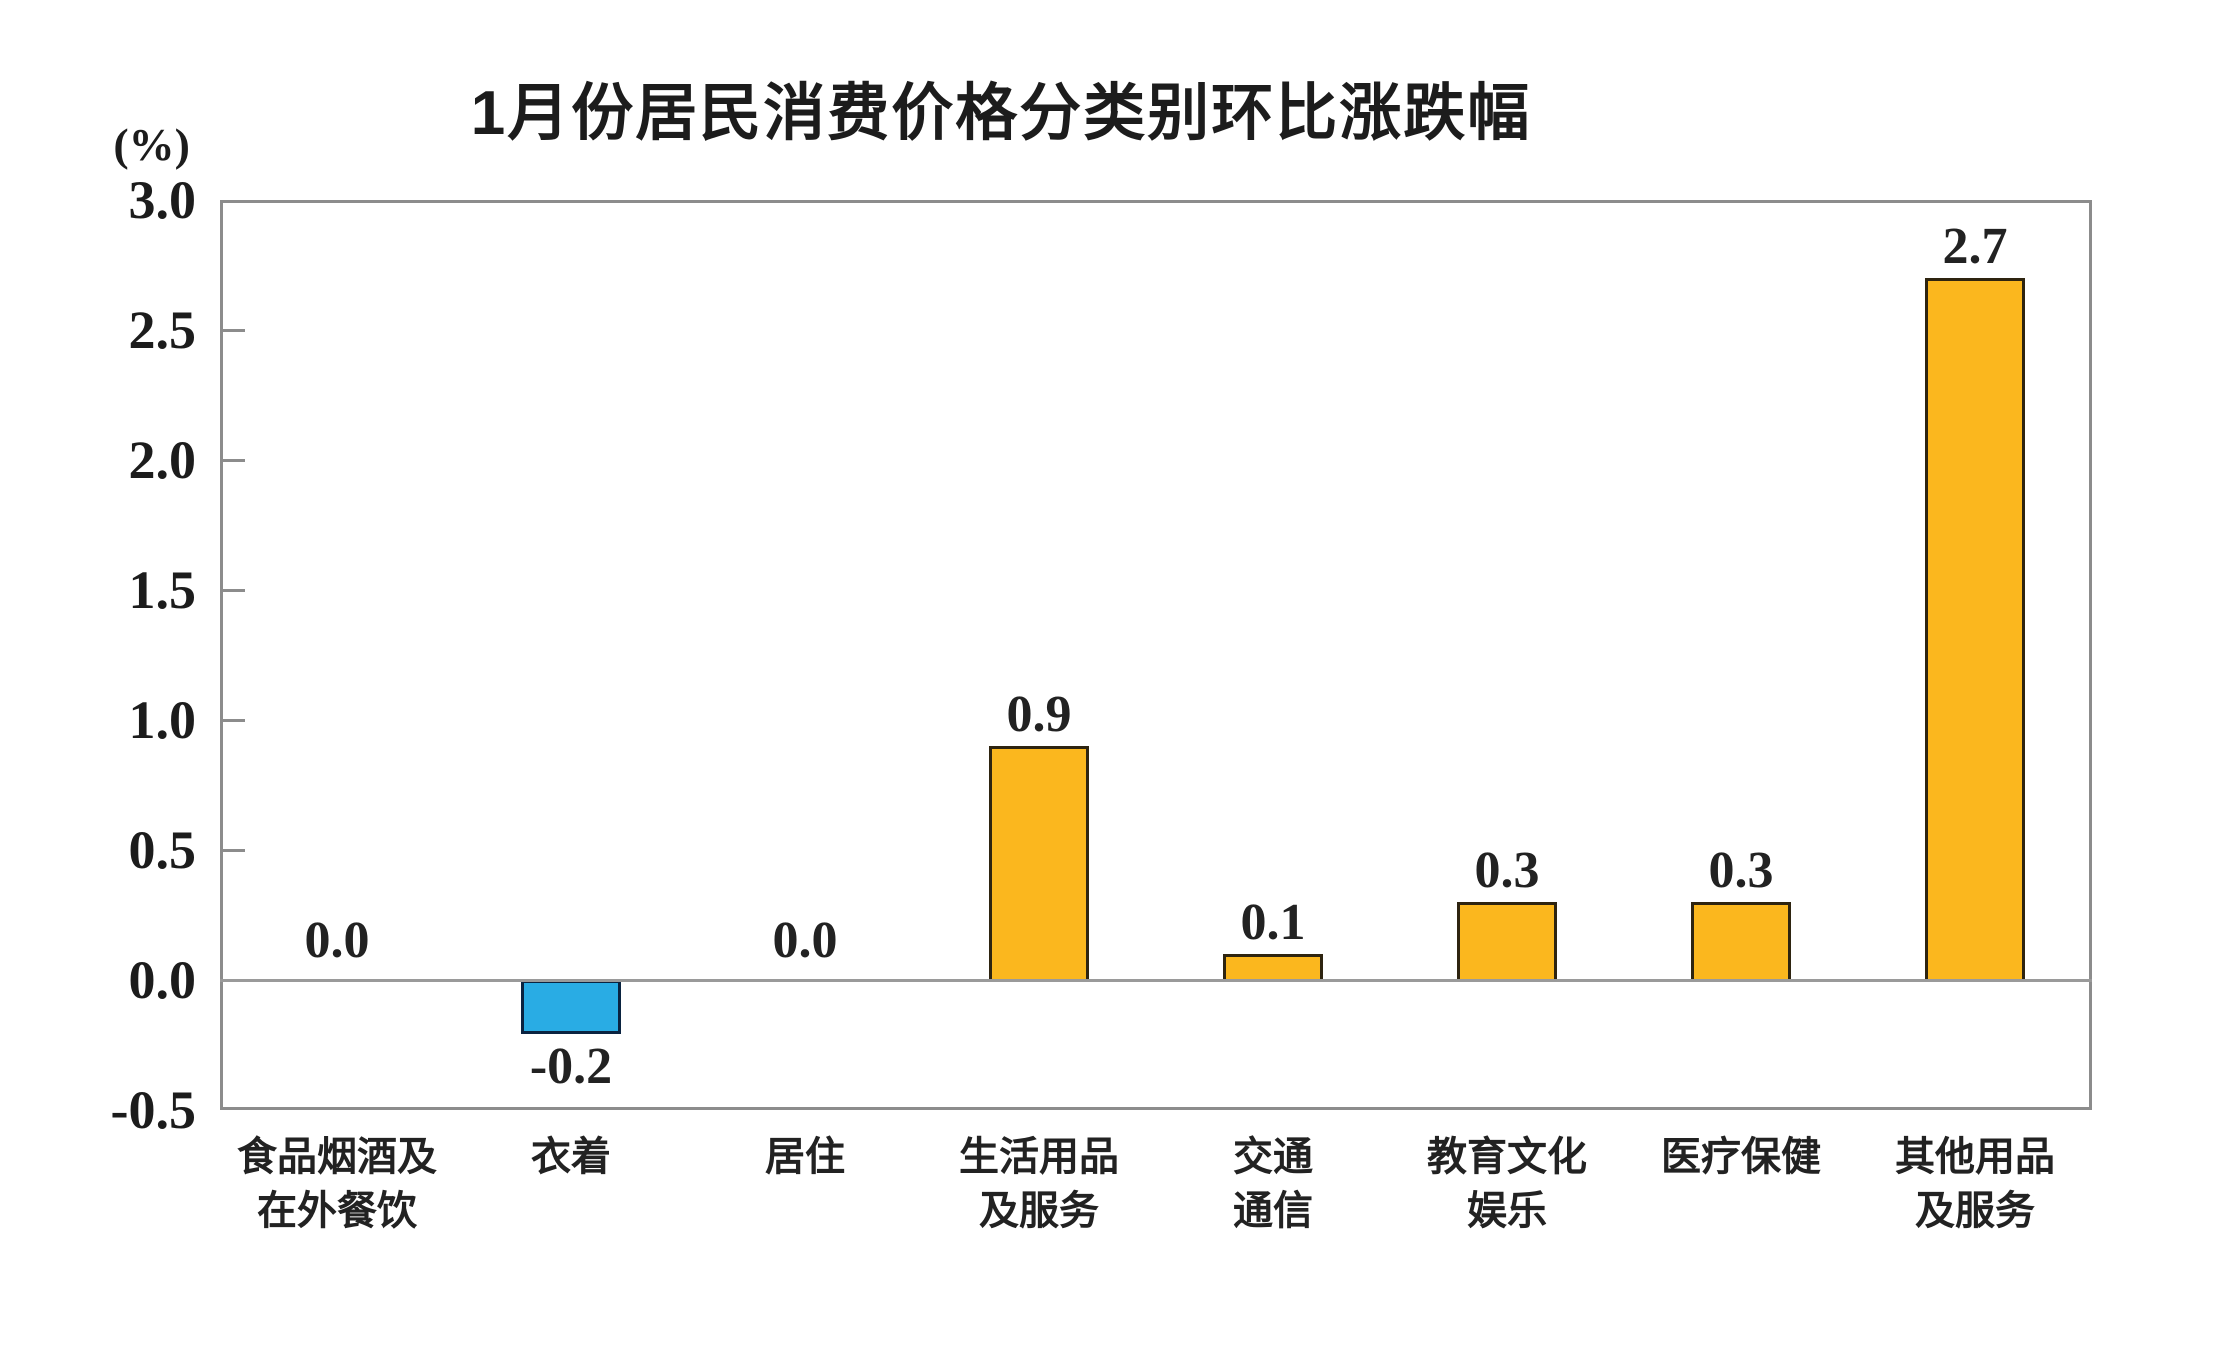 This screenshot has width=2215, height=1370. What do you see at coordinates (337, 1156) in the screenshot?
I see `x-axis-label-line: 食品烟酒及` at bounding box center [337, 1156].